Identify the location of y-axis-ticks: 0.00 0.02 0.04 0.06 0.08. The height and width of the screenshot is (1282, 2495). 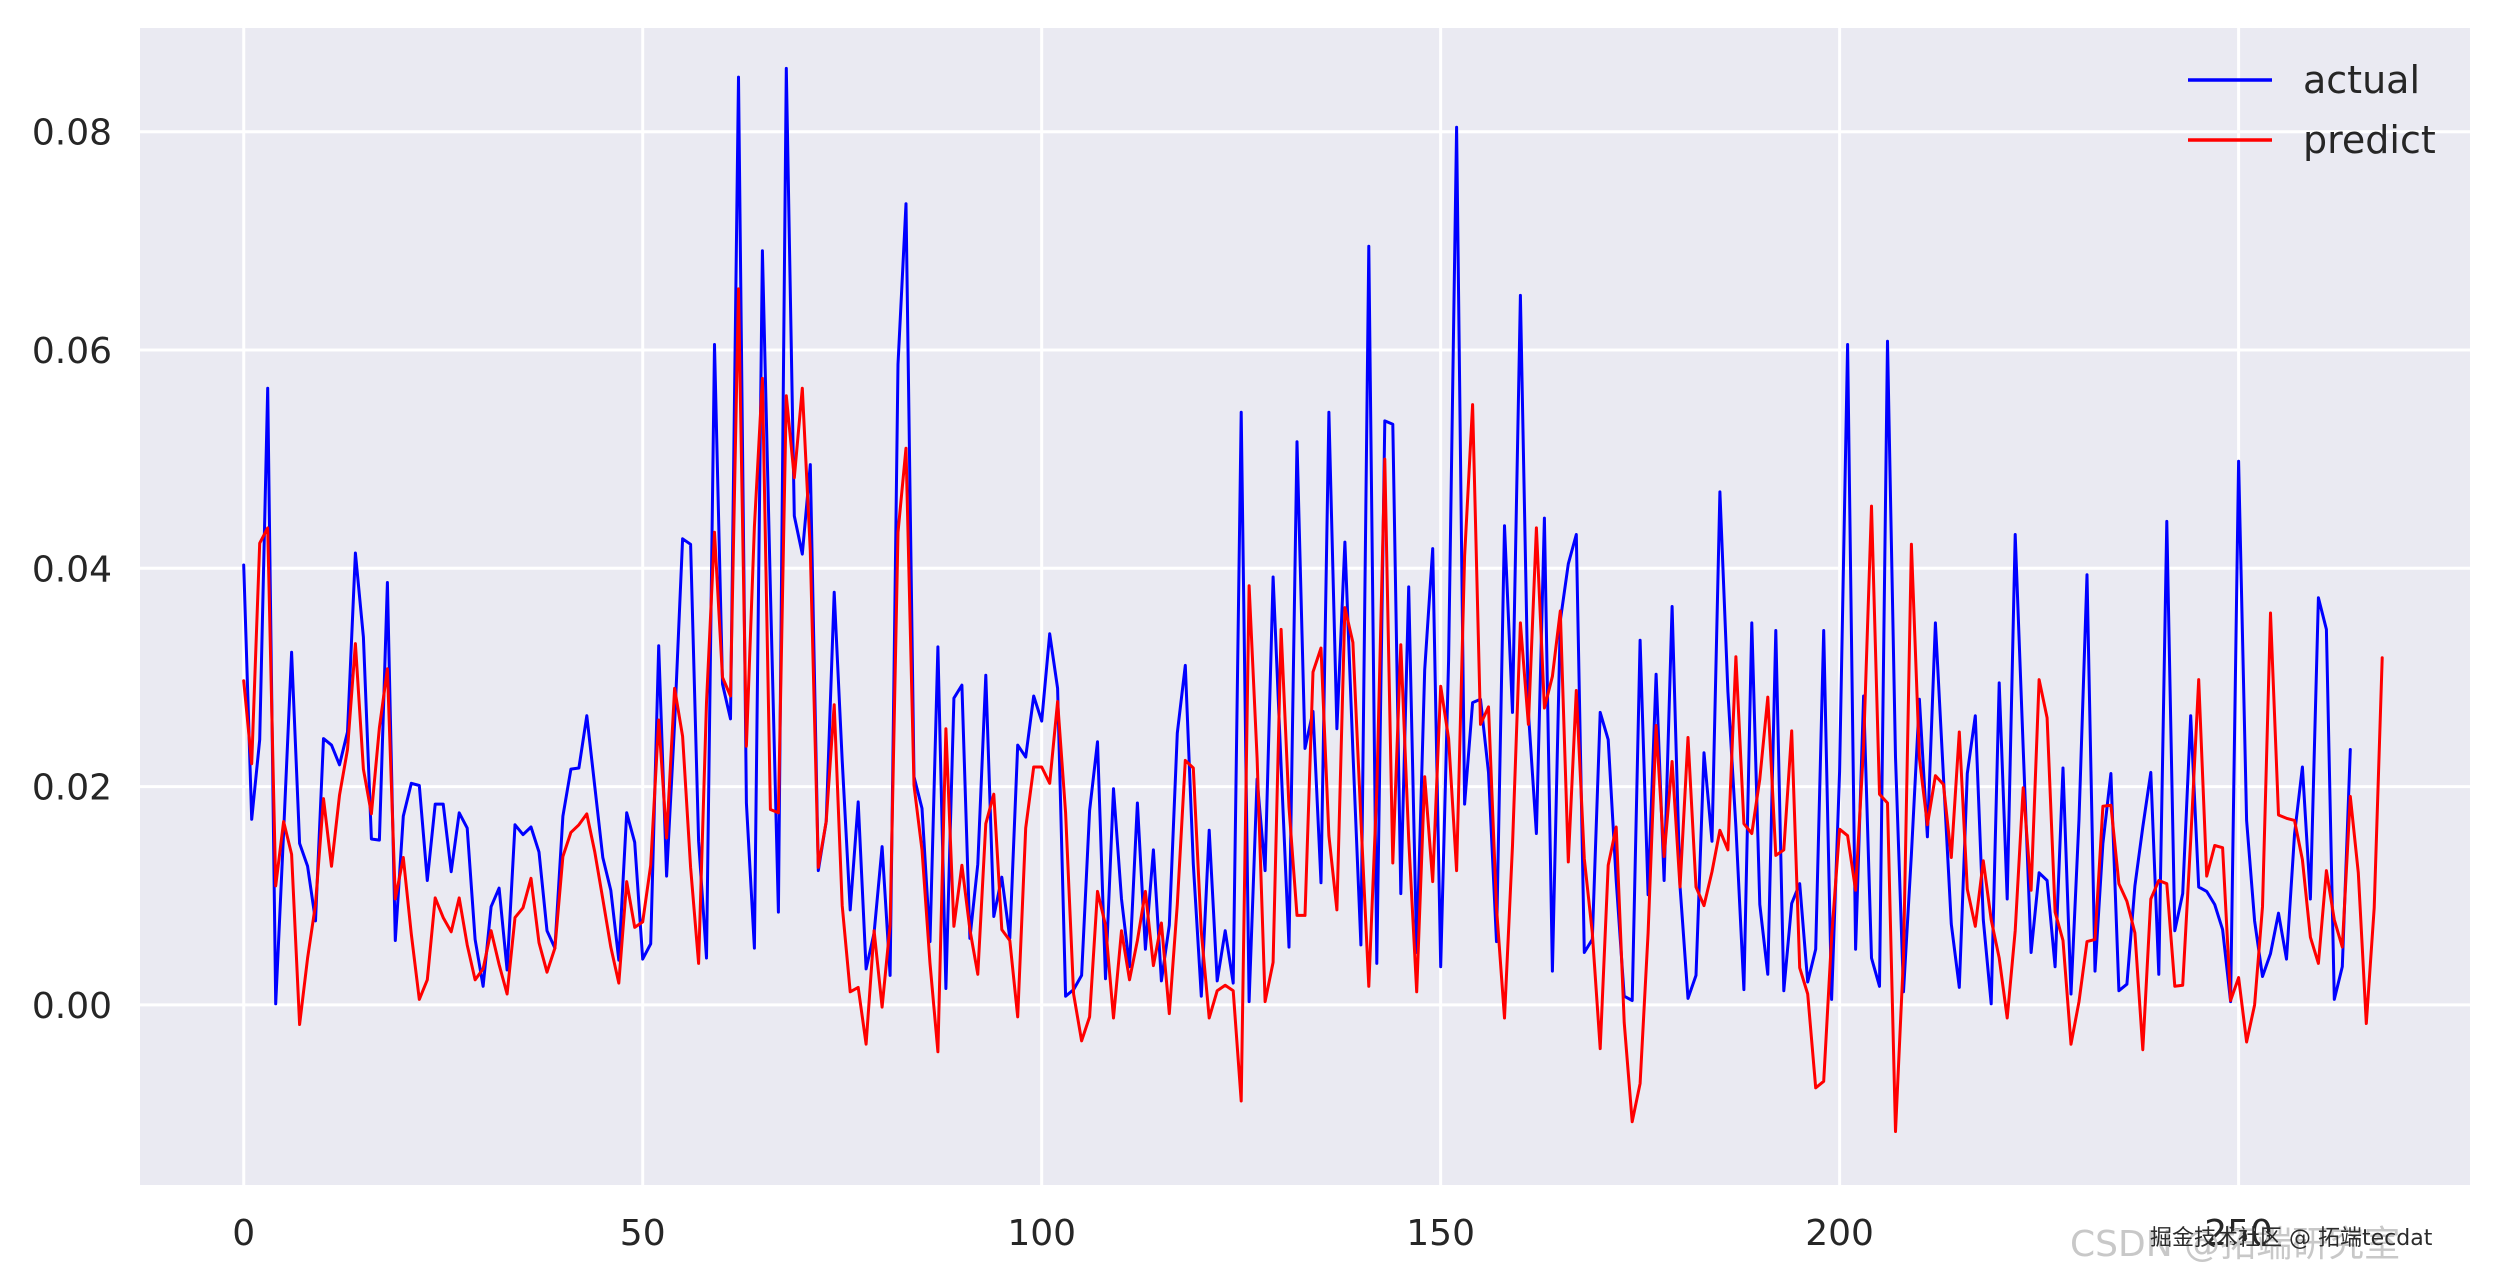
(72, 570).